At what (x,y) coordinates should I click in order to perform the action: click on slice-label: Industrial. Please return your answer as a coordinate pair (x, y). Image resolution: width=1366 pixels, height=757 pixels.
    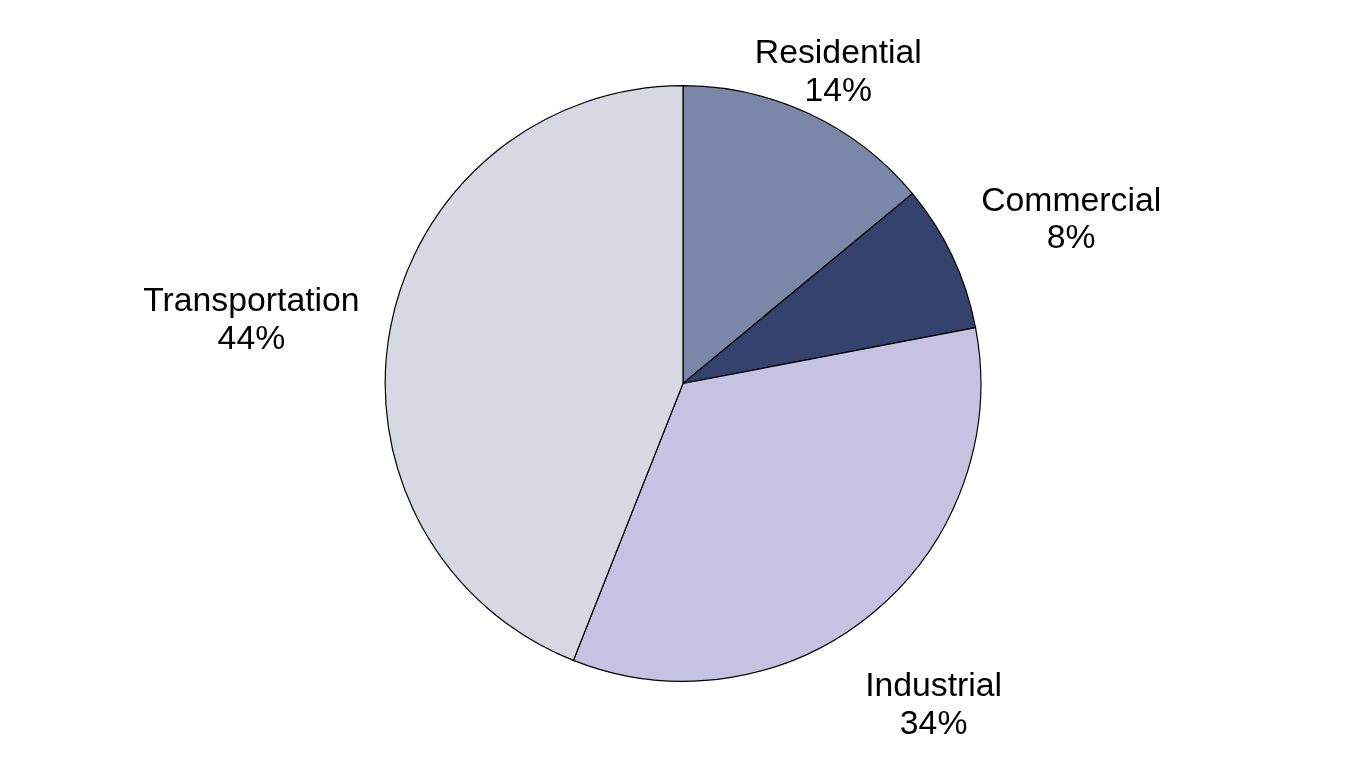
    Looking at the image, I should click on (934, 684).